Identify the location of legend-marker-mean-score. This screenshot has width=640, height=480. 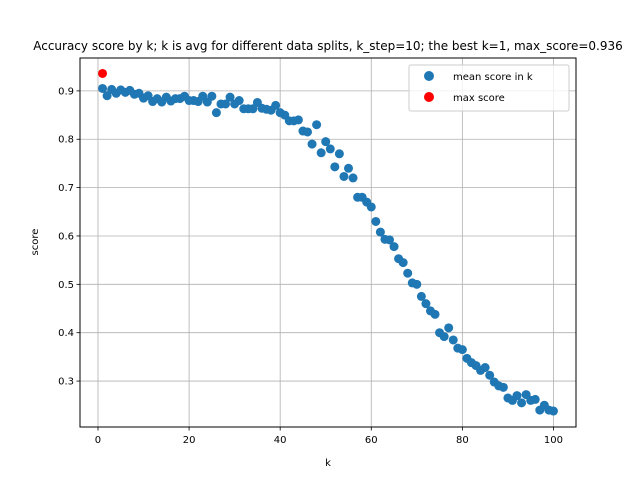
(429, 76).